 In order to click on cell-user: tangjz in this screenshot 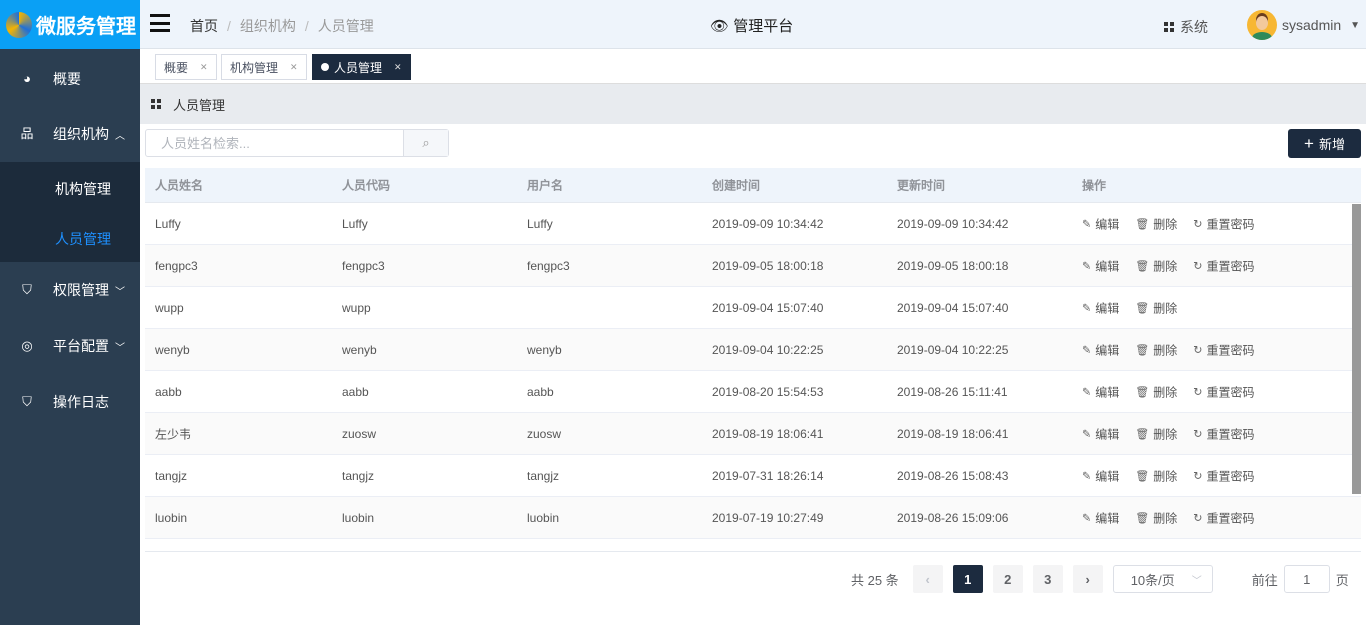, I will do `click(543, 475)`.